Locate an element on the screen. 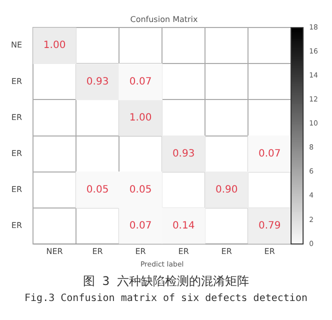  data-label: 0.79 is located at coordinates (269, 226).